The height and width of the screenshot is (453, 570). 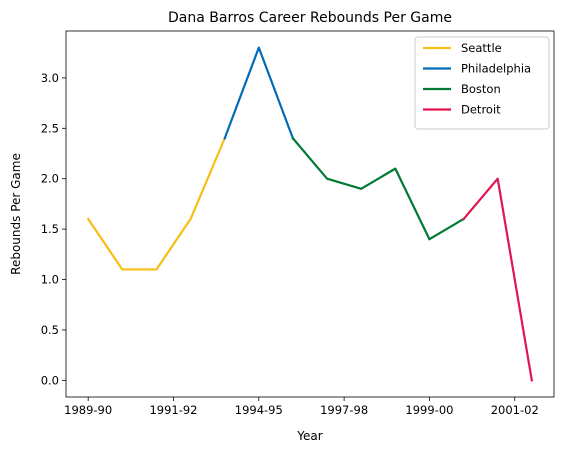 What do you see at coordinates (481, 89) in the screenshot?
I see `legend-label-boston: Boston` at bounding box center [481, 89].